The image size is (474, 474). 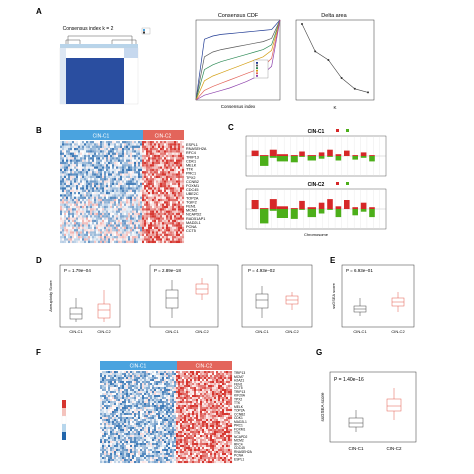 What do you see at coordinates (347, 153) in the screenshot?
I see `cnv-gain-bar` at bounding box center [347, 153].